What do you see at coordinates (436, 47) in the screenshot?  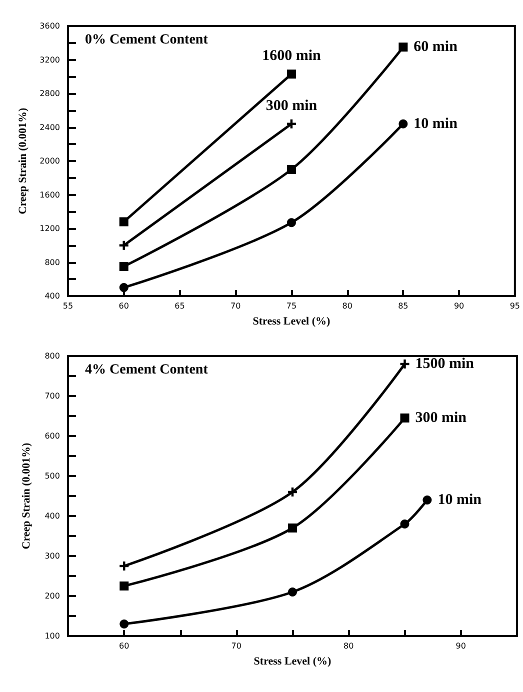 I see `series-label: 60 min` at bounding box center [436, 47].